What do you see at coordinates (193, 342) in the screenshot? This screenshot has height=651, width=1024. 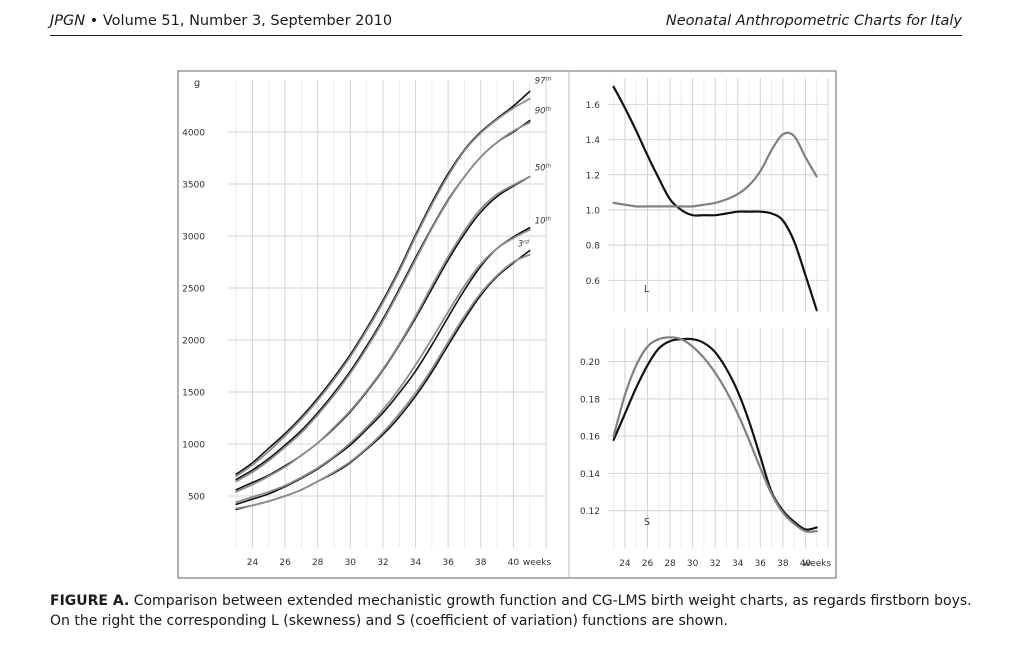 I see `weight-y-tick-label: 2000` at bounding box center [193, 342].